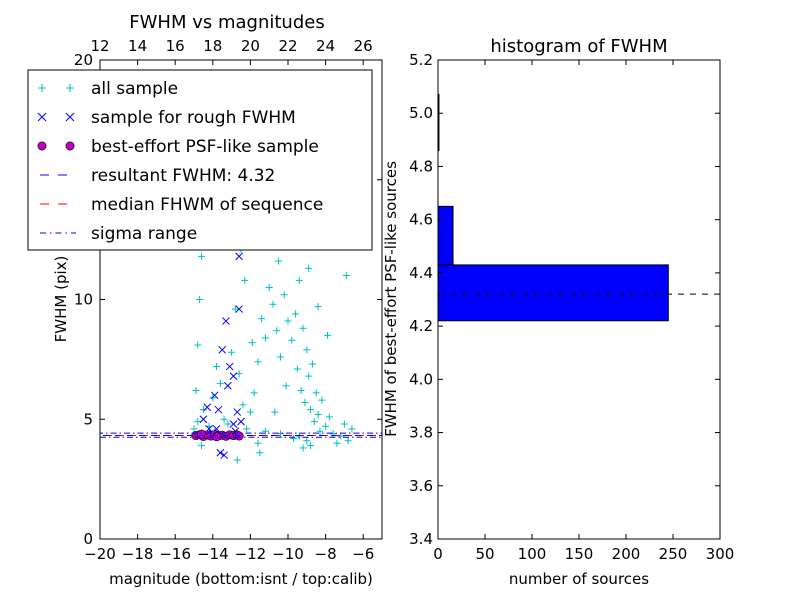  Describe the element at coordinates (421, 539) in the screenshot. I see `hist-y-tick-label: 3.4` at that location.